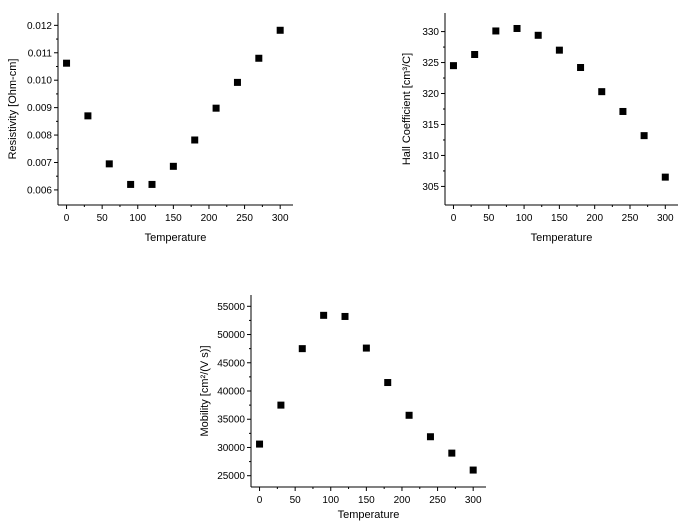  I want to click on y-tick-label: 0.012, so click(39, 26).